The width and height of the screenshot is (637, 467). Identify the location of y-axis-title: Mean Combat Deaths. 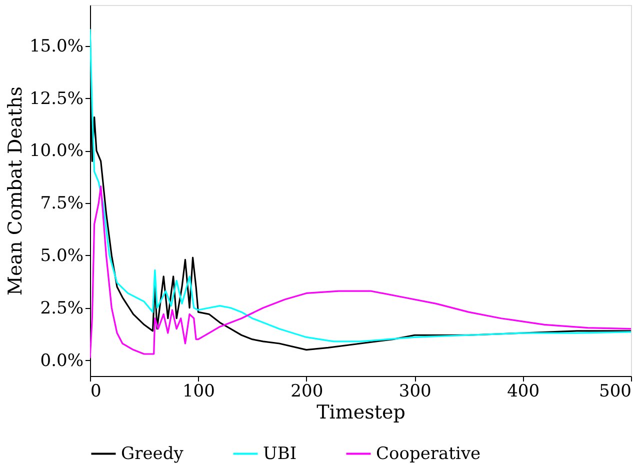
(15, 191).